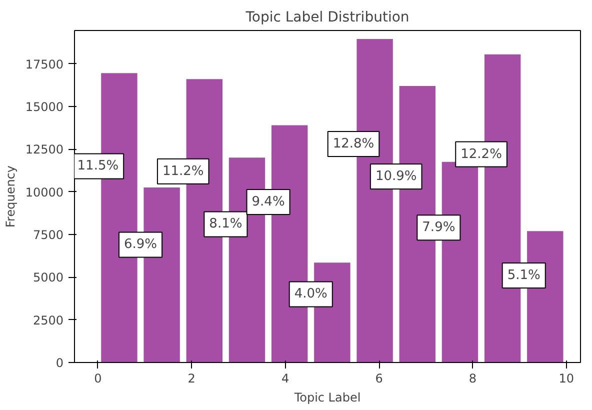 Image resolution: width=592 pixels, height=410 pixels. Describe the element at coordinates (523, 275) in the screenshot. I see `annotation: 5.1%` at that location.